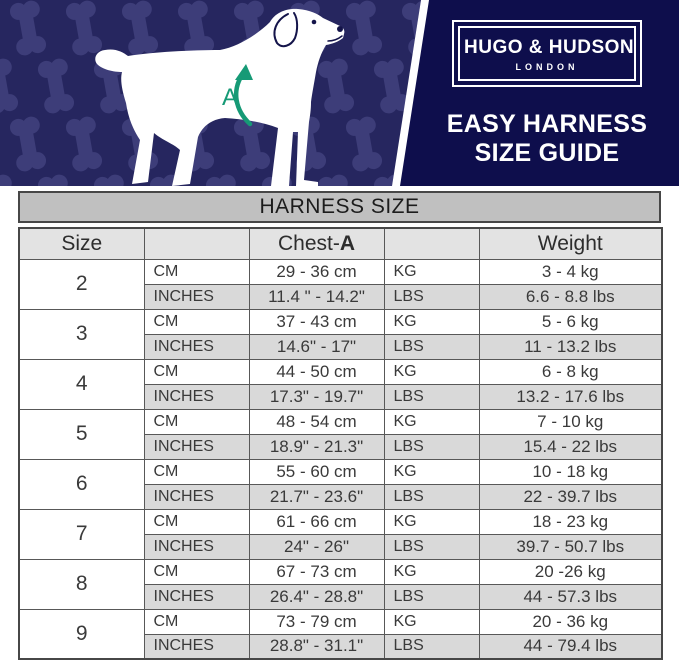 Image resolution: width=679 pixels, height=671 pixels. I want to click on chest-label-prefix: Chest-, so click(308, 243).